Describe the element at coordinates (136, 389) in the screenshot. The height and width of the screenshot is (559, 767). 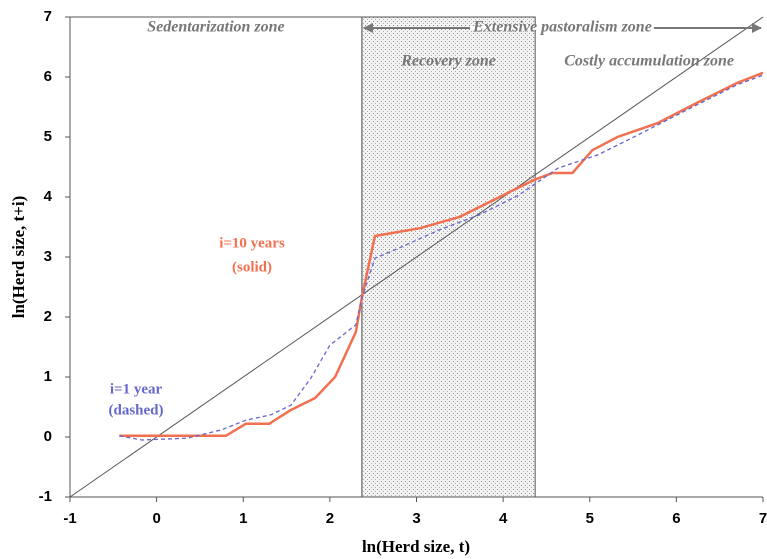
I see `annotation: i=1 year` at that location.